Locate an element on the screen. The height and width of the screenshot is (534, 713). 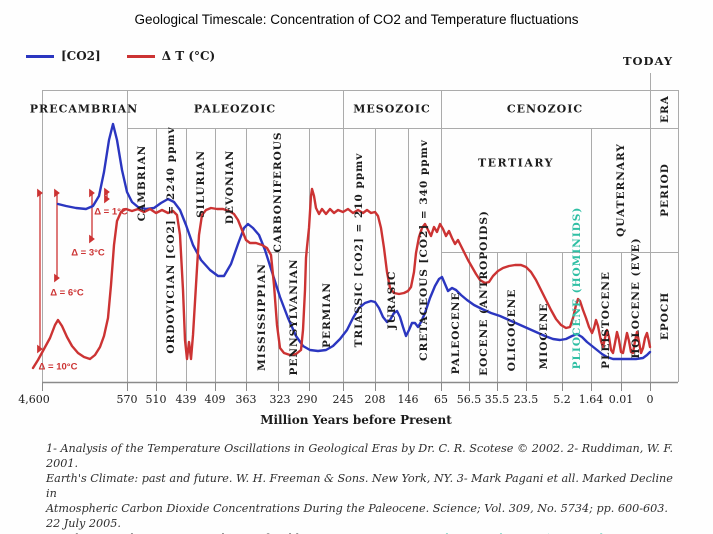
legend-co2-label: [CO2] is located at coordinates (81, 56).